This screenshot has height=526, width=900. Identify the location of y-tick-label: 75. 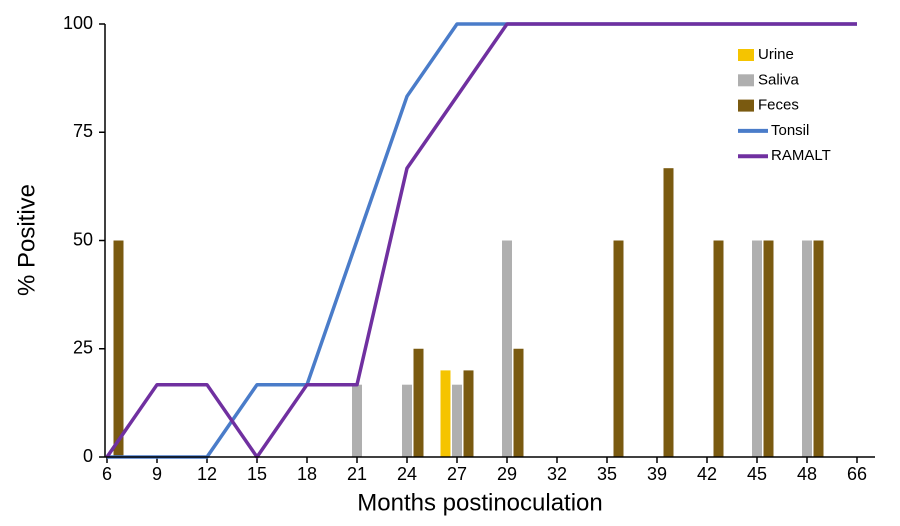
(83, 131).